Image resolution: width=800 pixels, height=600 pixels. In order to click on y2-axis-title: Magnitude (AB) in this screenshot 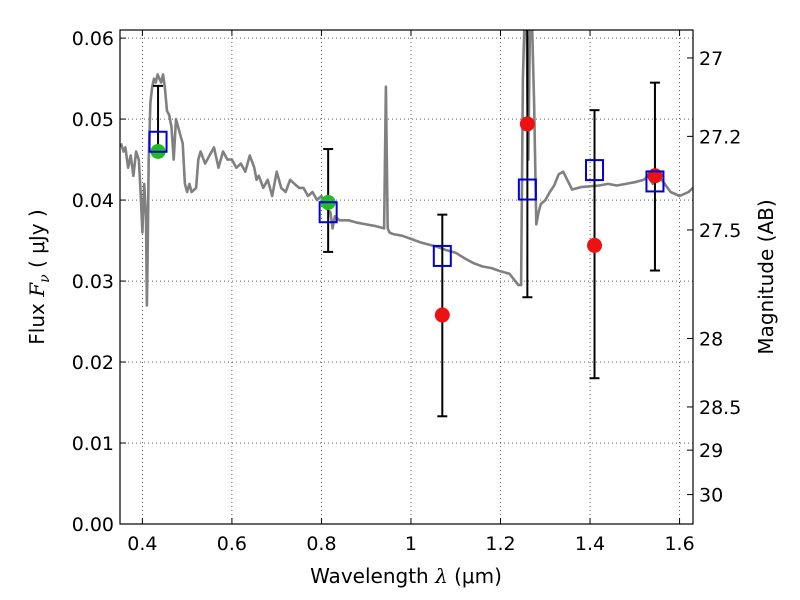, I will do `click(766, 276)`.